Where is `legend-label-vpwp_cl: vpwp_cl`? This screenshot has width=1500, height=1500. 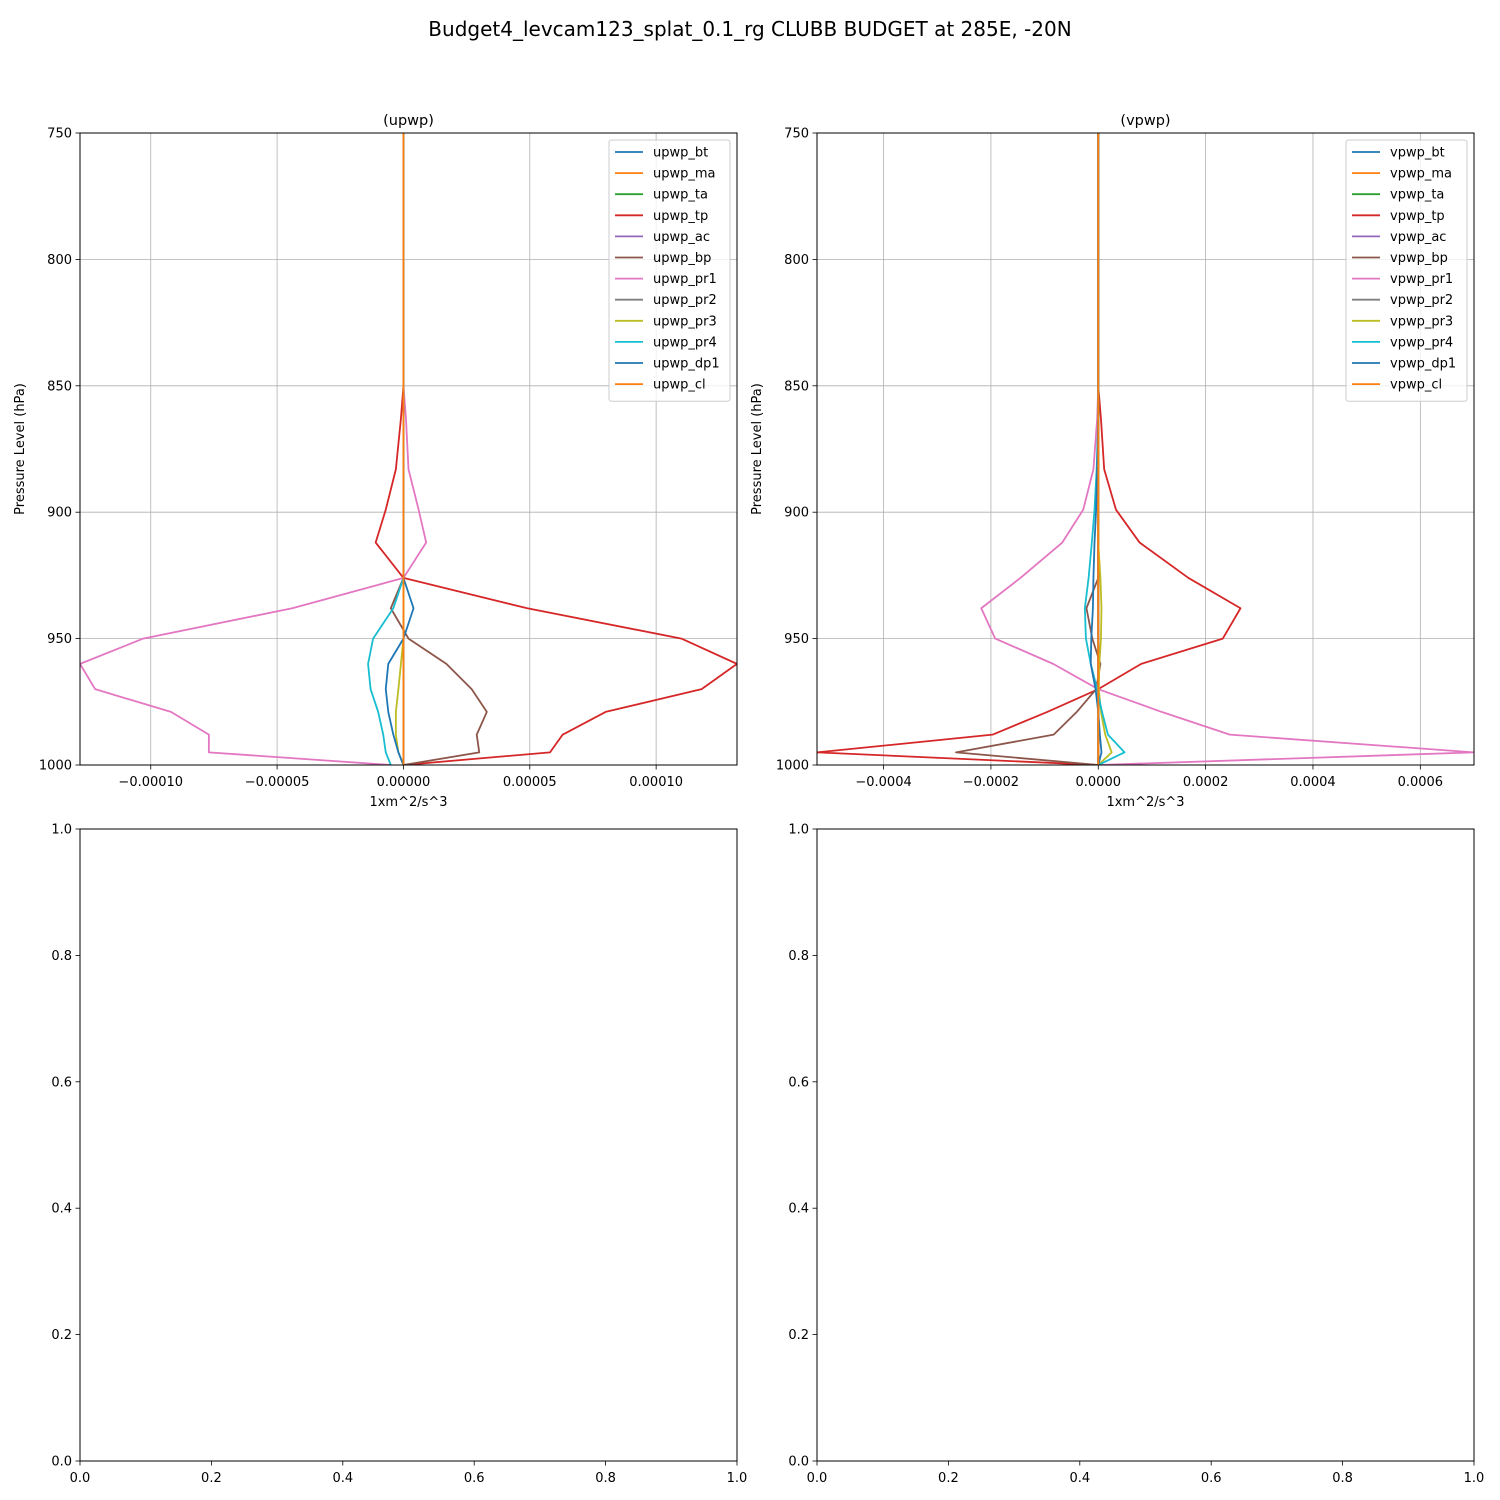 legend-label-vpwp_cl: vpwp_cl is located at coordinates (1416, 385).